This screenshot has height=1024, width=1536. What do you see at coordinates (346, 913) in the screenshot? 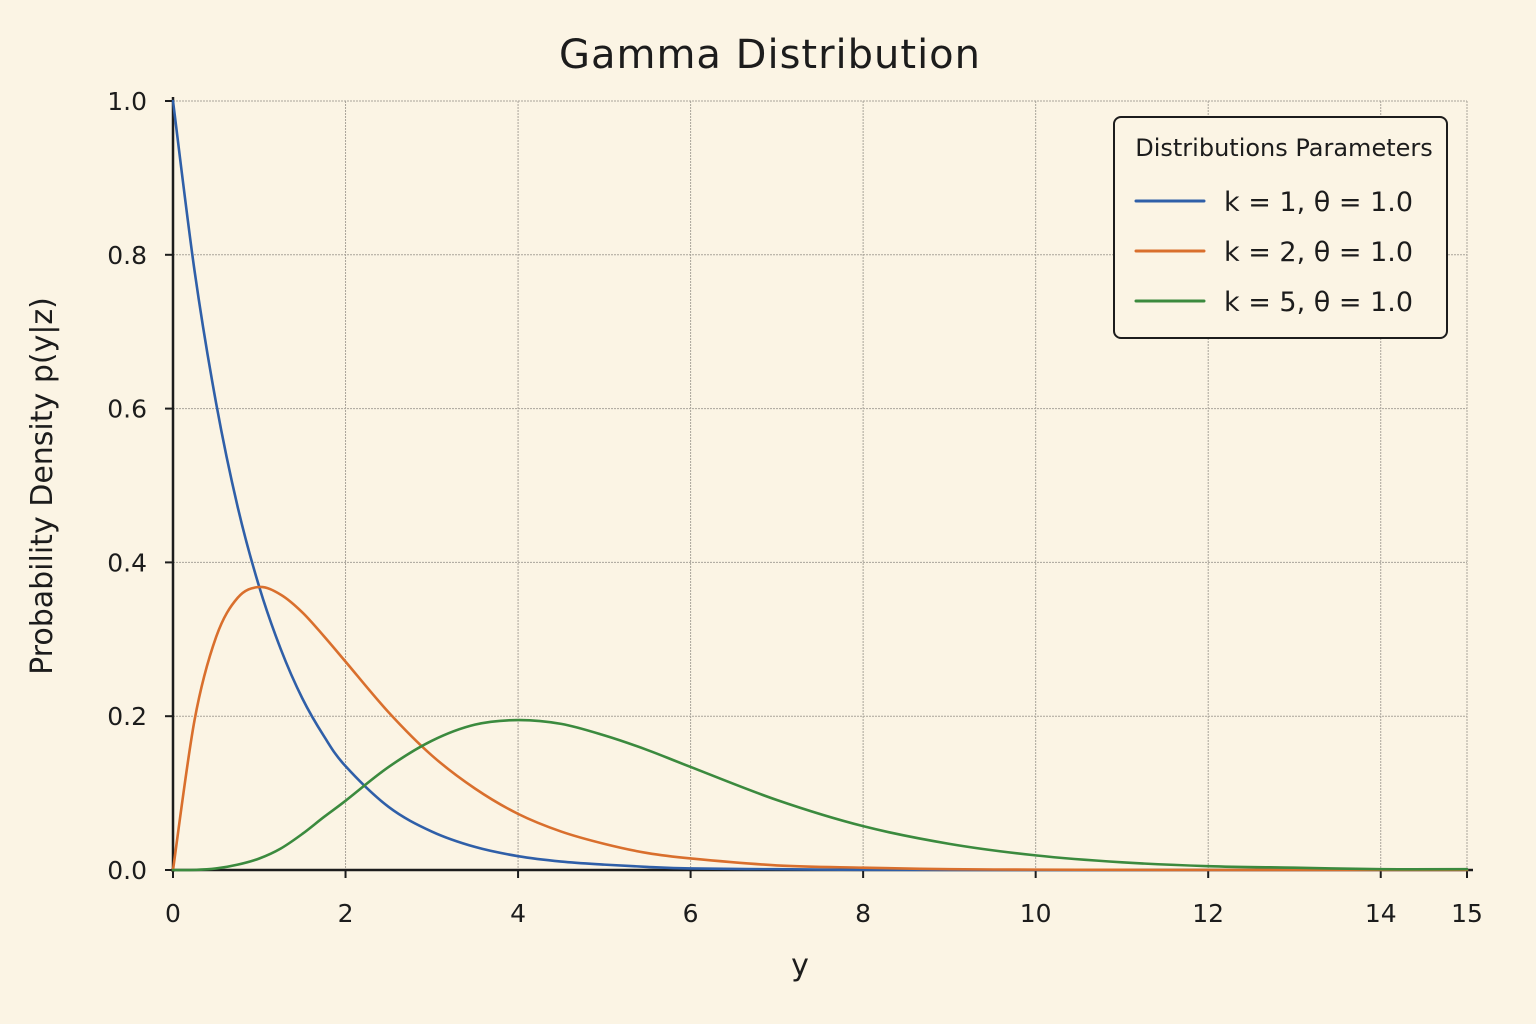
I see `x-tick-label: 2` at bounding box center [346, 913].